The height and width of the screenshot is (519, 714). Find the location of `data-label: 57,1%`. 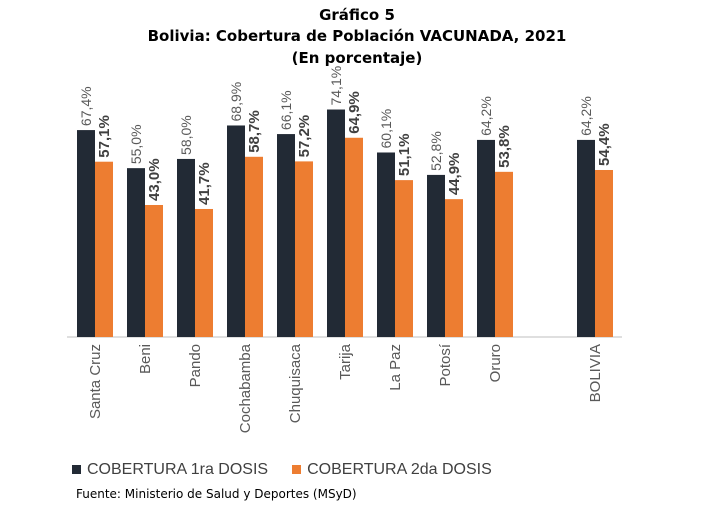

data-label: 57,1% is located at coordinates (104, 136).